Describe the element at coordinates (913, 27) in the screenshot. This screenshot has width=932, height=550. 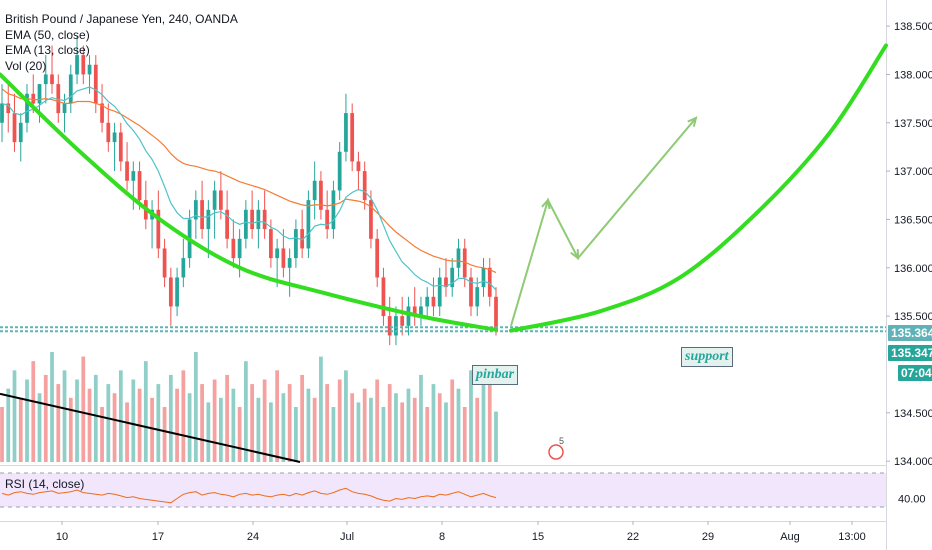
I see `price-tick-label: 138.500` at that location.